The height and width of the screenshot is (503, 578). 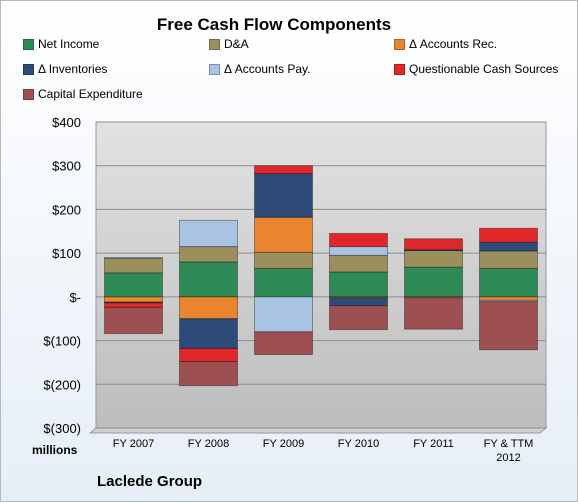 I want to click on legend-item: D&A, so click(x=229, y=44).